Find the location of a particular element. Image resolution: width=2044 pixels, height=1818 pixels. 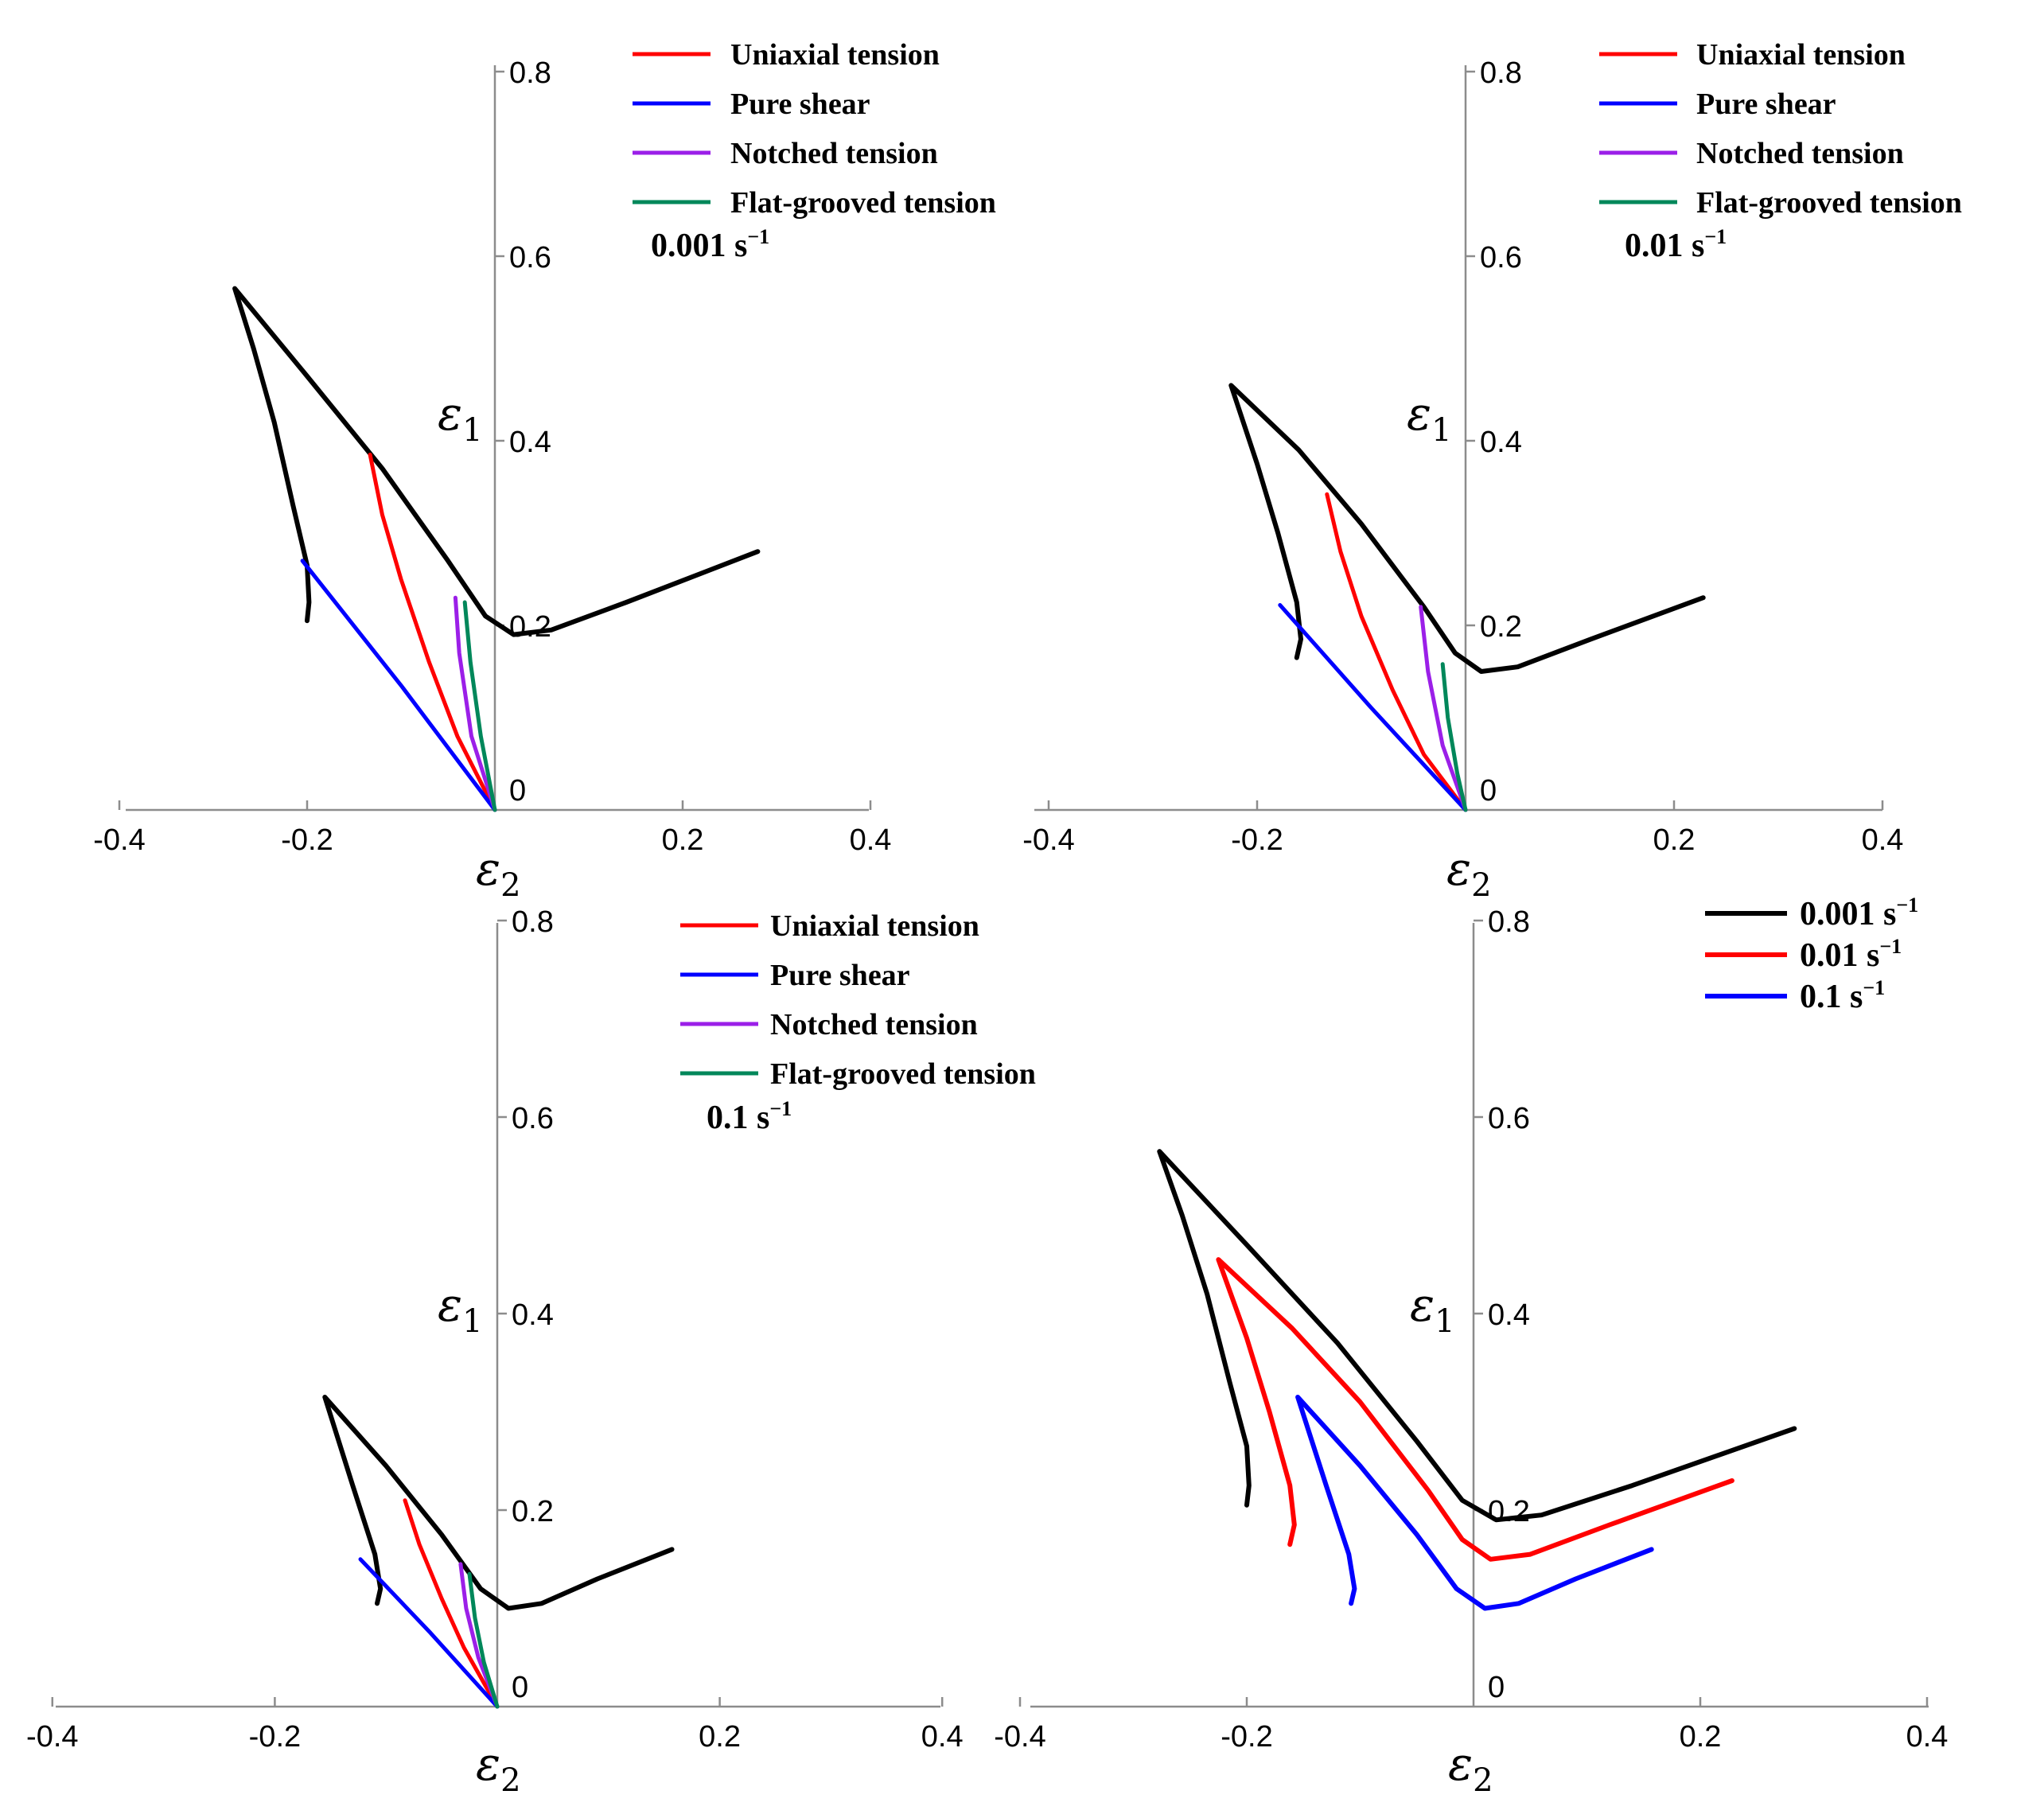

strain-rate-label: 0.01 s−1 is located at coordinates (1676, 244).